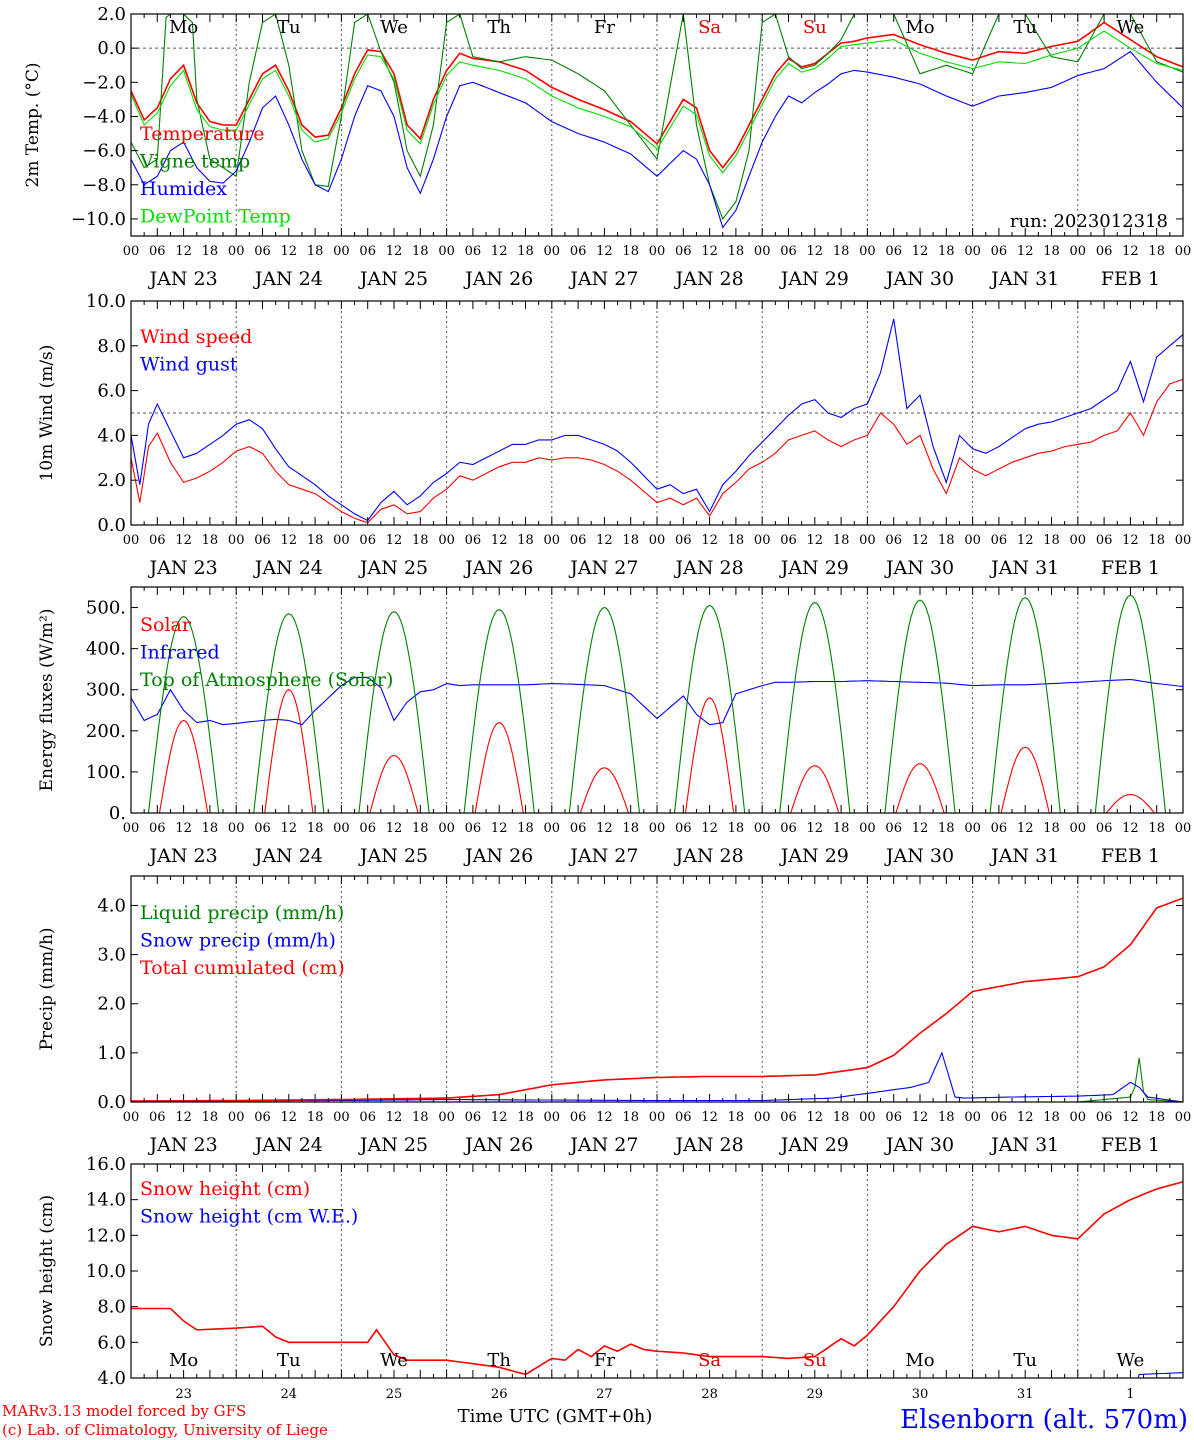 This screenshot has height=1440, width=1194. Describe the element at coordinates (919, 568) in the screenshot. I see `day-label: JAN 30` at that location.